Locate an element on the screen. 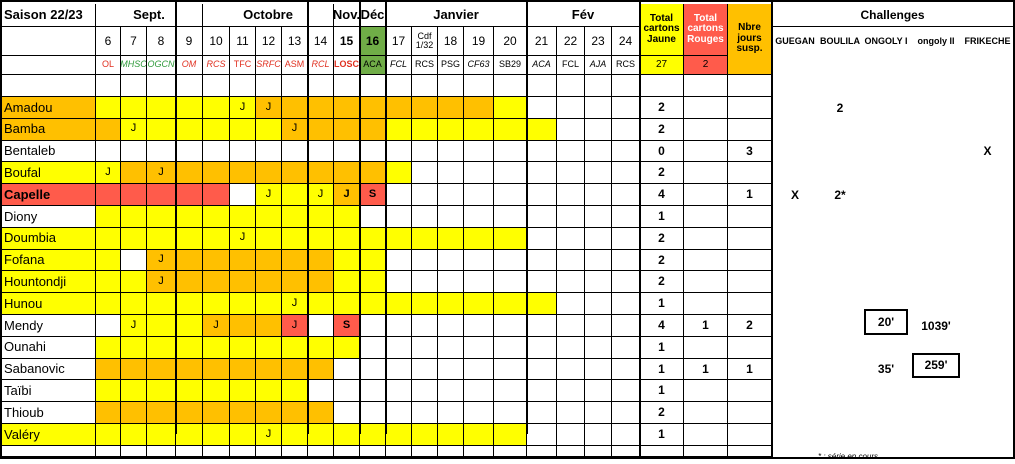  player-name: Hunou is located at coordinates (48, 304).